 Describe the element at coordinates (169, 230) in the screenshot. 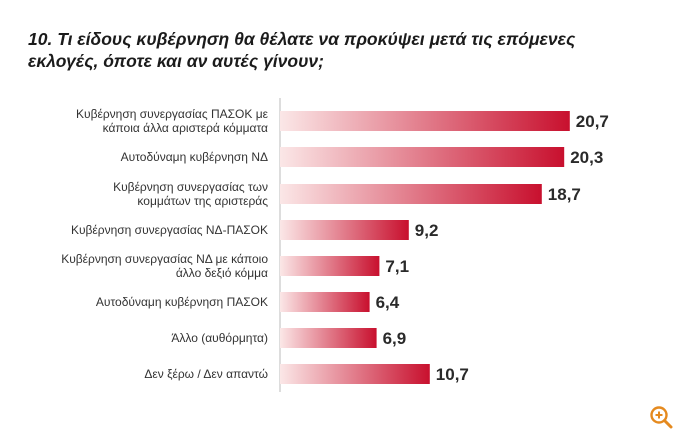

I see `category-label-3: Κυβέρνηση συνεργασίας ΝΔ-ΠΑΣΟΚ` at that location.